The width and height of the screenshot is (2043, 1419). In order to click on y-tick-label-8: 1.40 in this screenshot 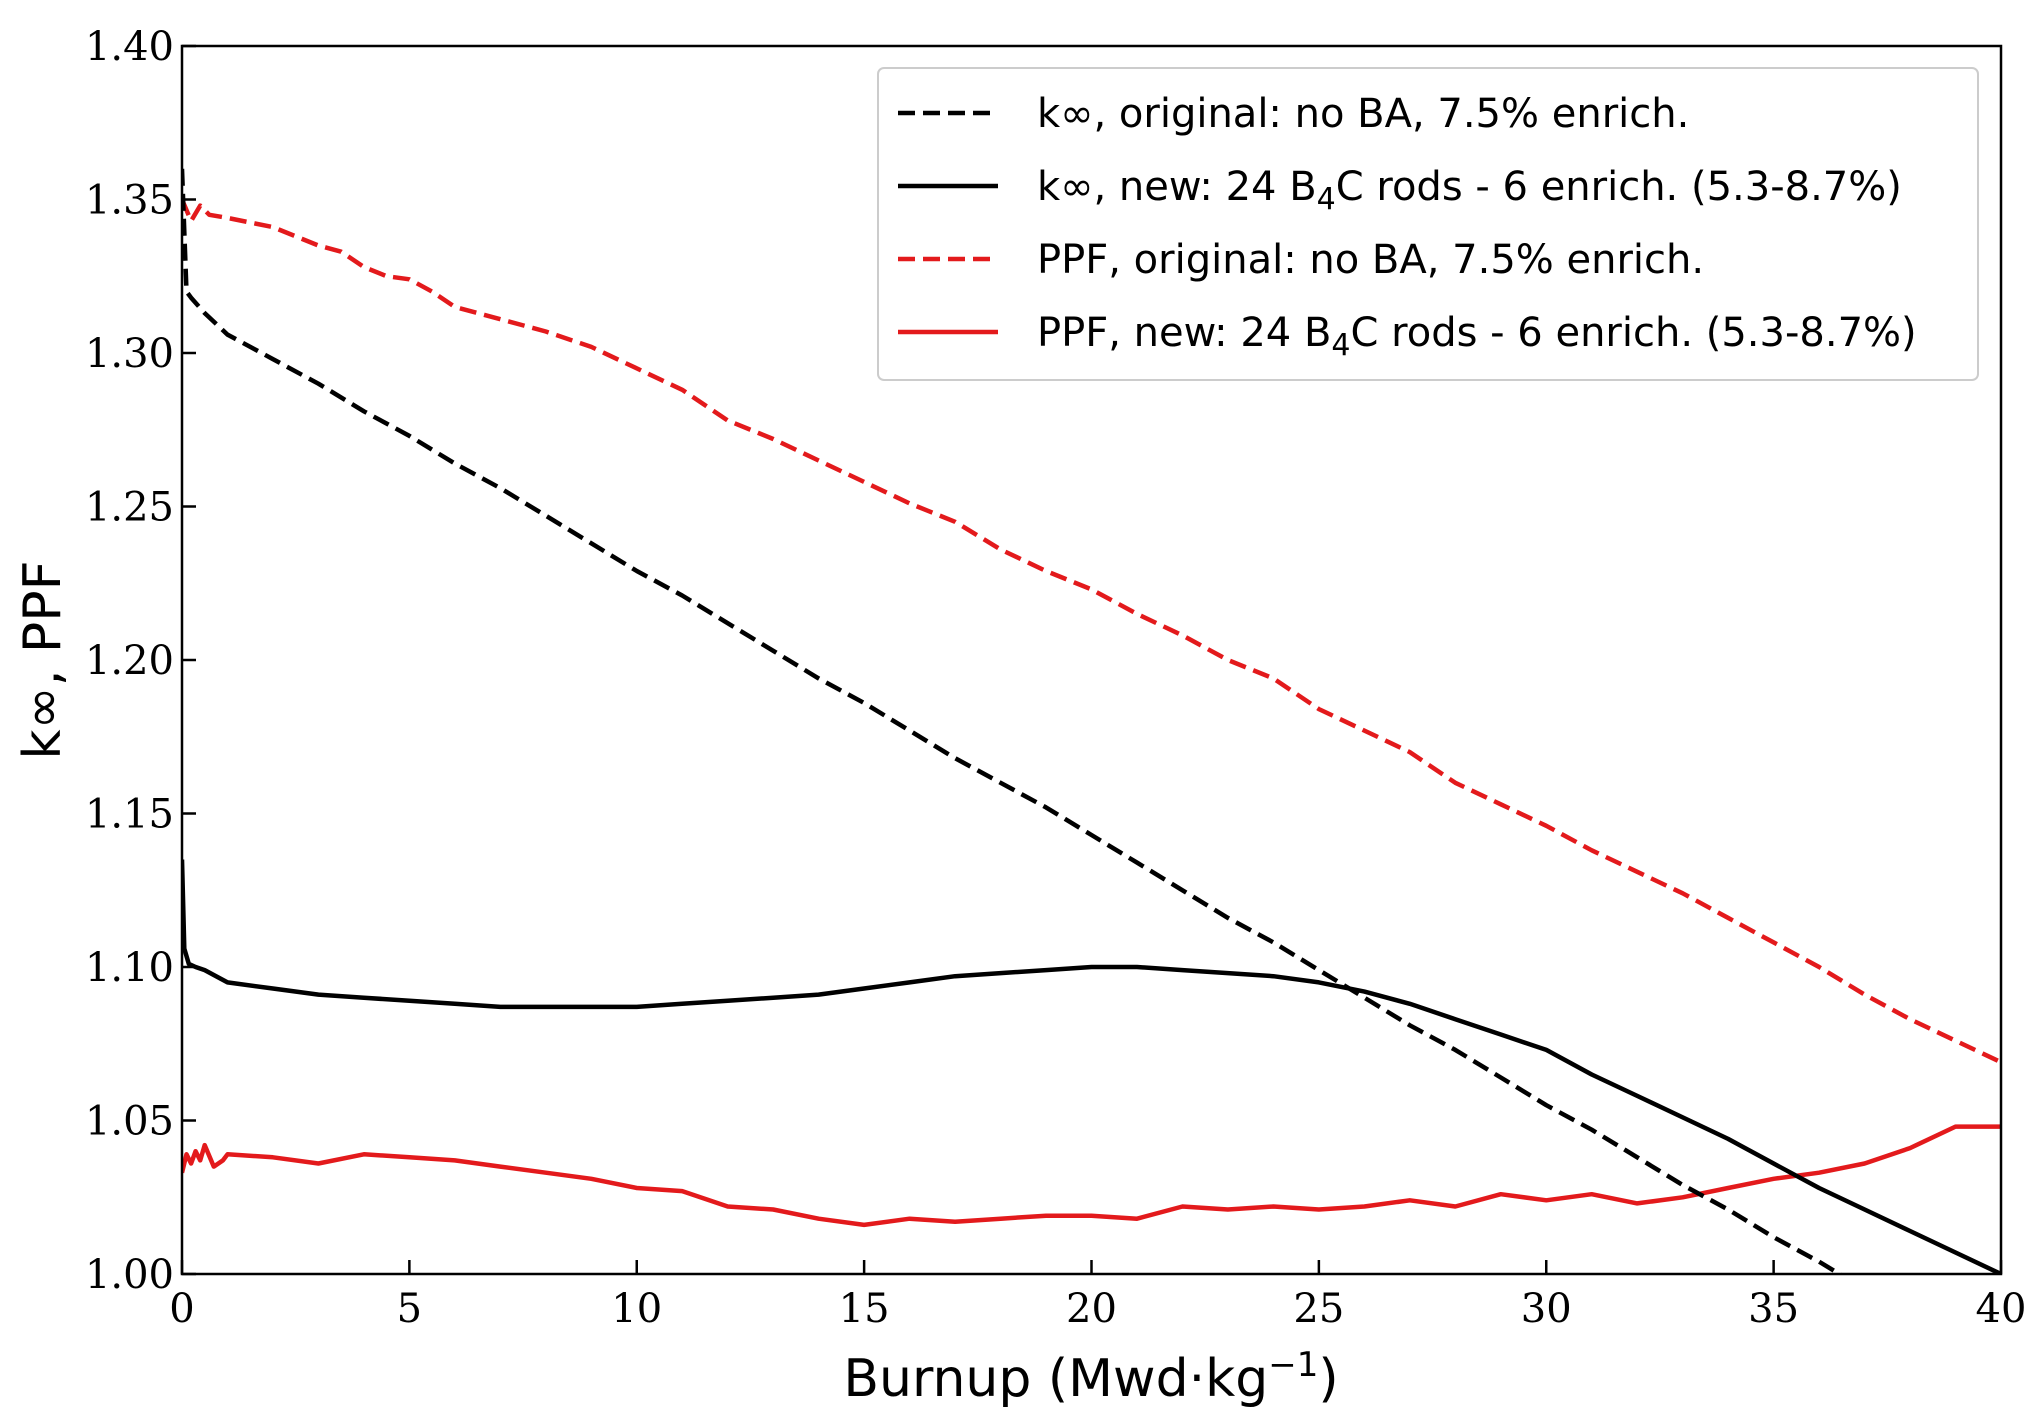, I will do `click(129, 47)`.